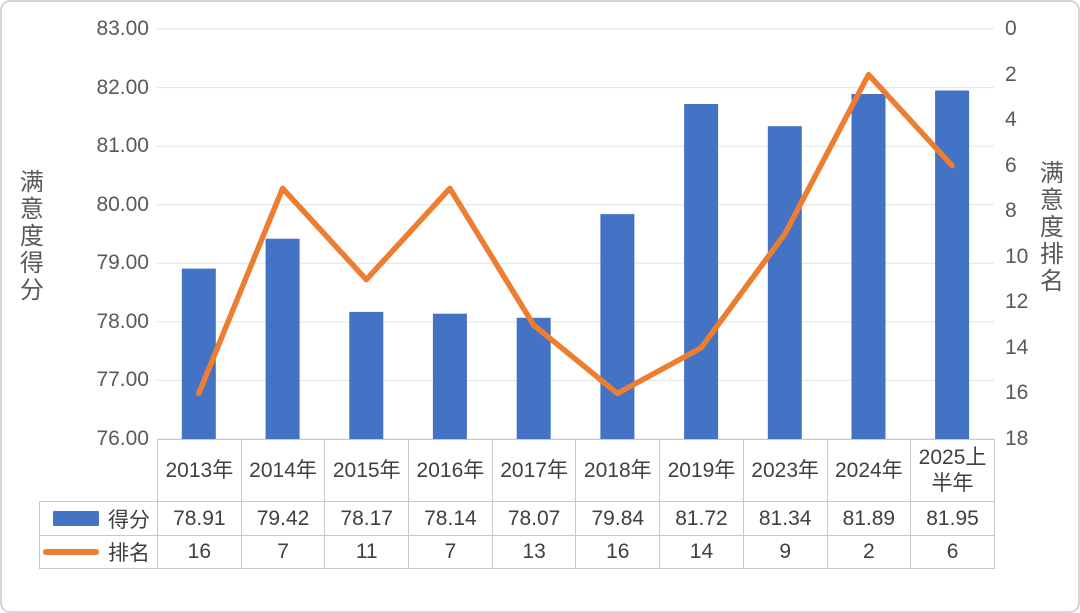 Image resolution: width=1080 pixels, height=613 pixels. Describe the element at coordinates (29, 236) in the screenshot. I see `left-axis-title: 满意度得分` at that location.